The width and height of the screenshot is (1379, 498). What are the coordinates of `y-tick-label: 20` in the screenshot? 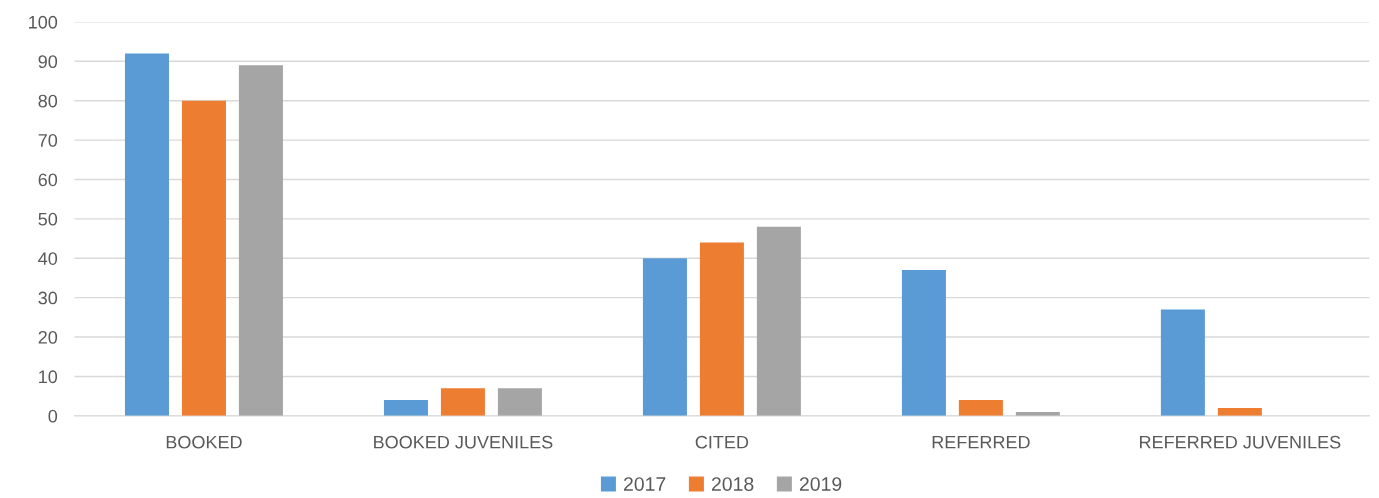 It's located at (48, 337).